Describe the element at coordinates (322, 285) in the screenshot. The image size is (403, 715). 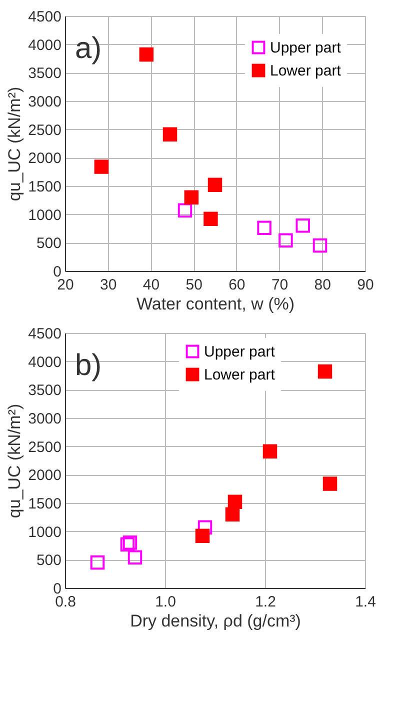
I see `x-tick-label: 80` at that location.